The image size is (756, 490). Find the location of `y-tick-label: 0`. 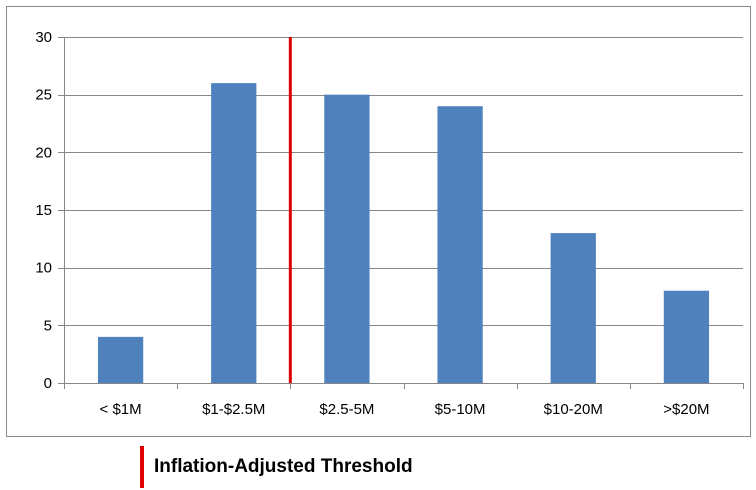

y-tick-label: 0 is located at coordinates (48, 383).